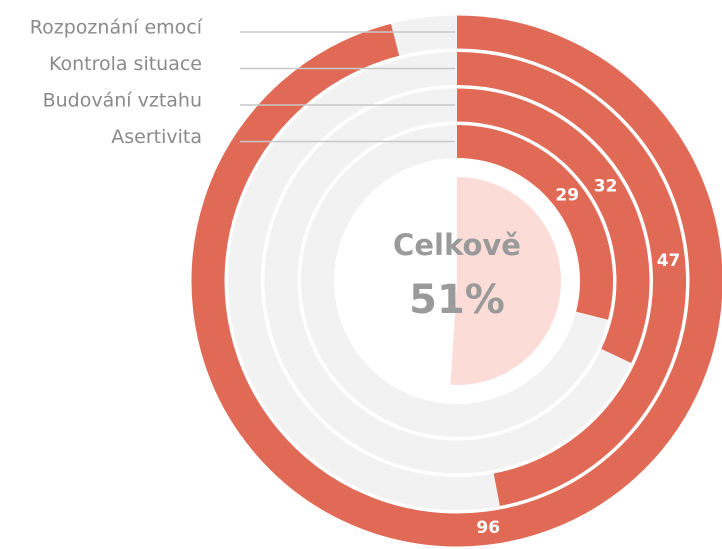 The image size is (722, 549). What do you see at coordinates (457, 300) in the screenshot?
I see `total-value: 51%` at bounding box center [457, 300].